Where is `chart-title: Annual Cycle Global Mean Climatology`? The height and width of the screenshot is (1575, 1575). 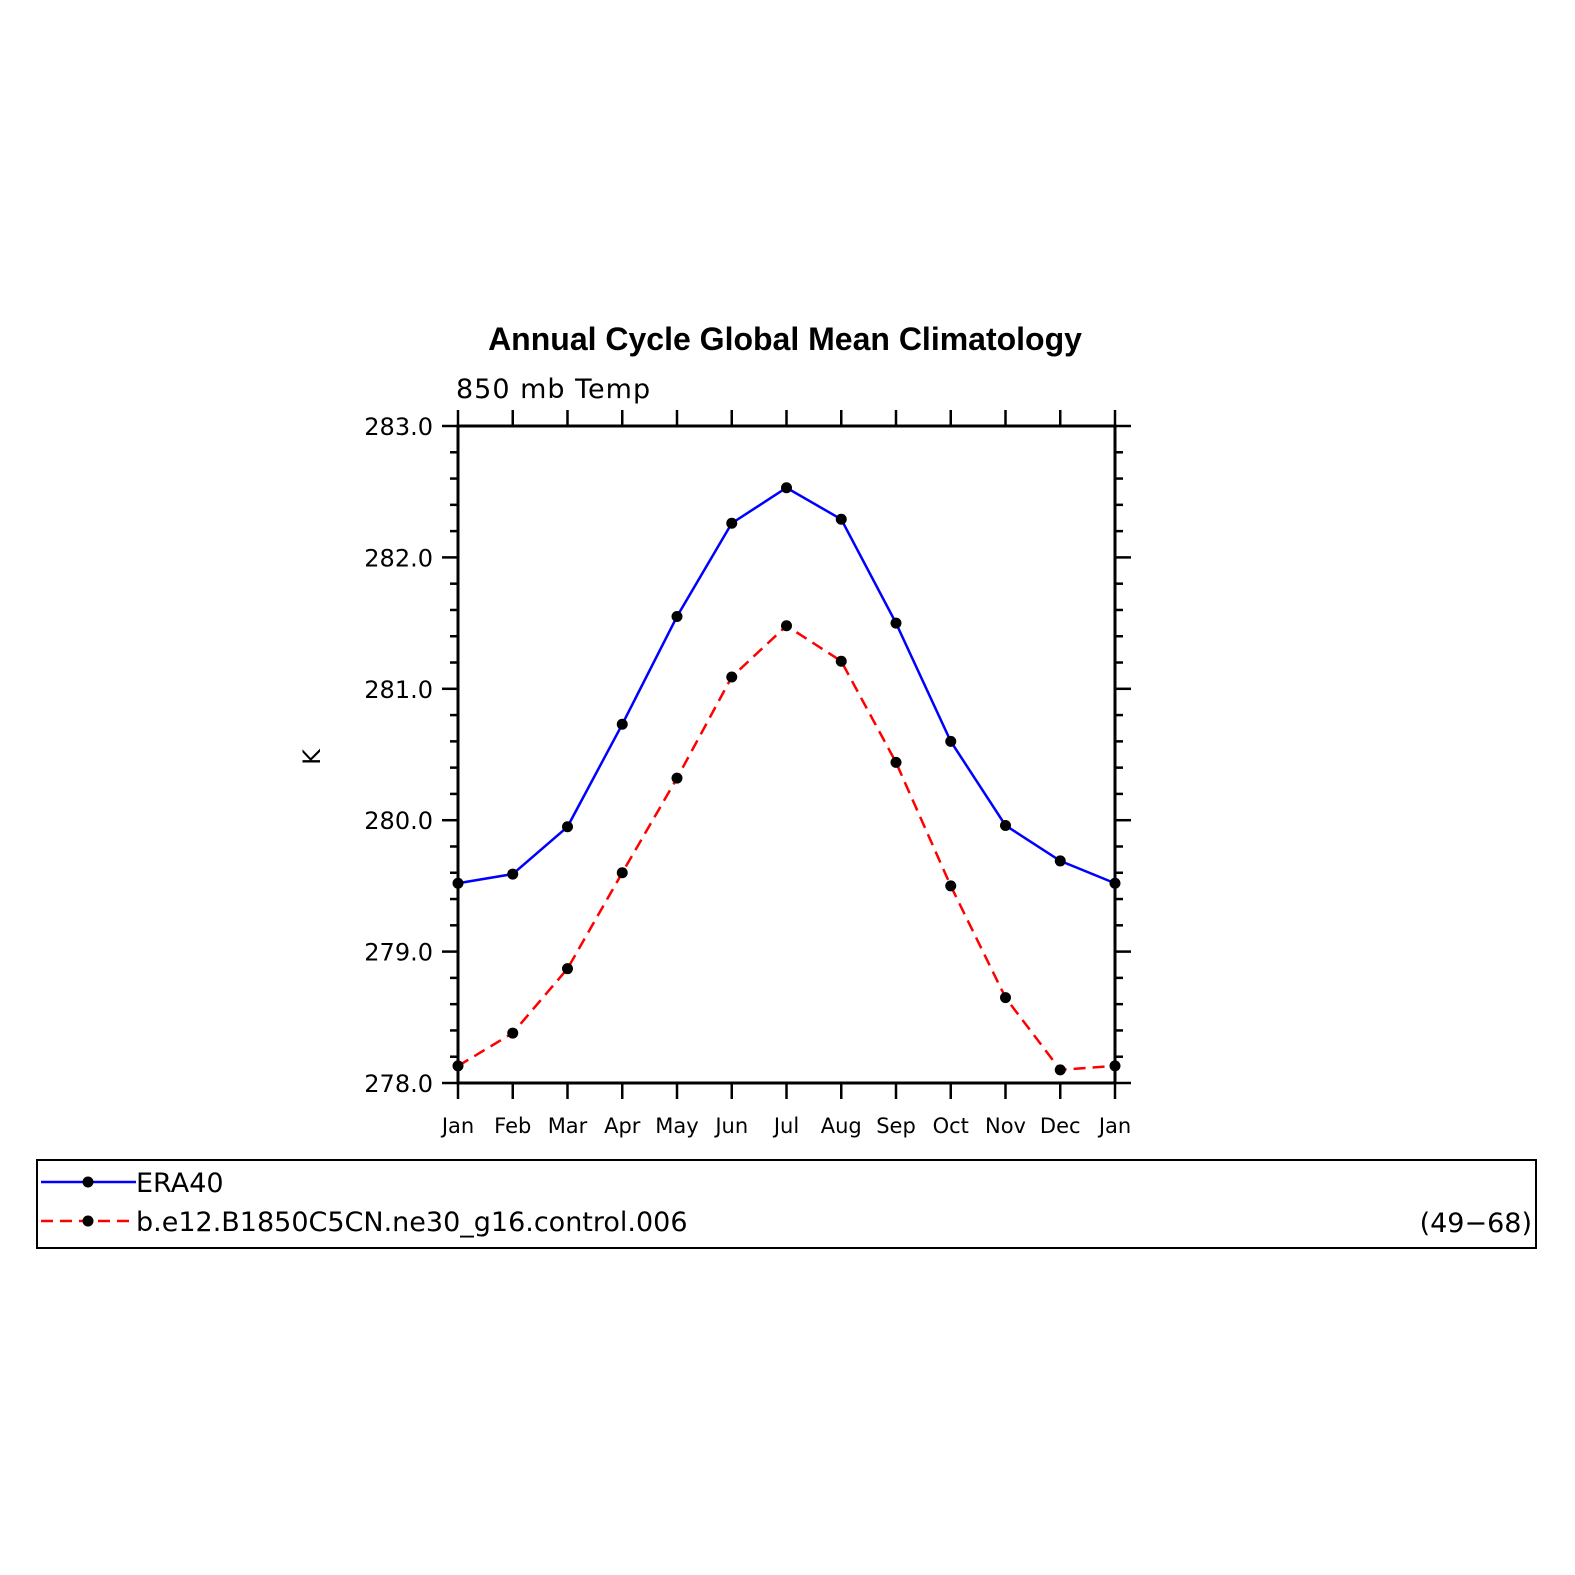 chart-title: Annual Cycle Global Mean Climatology is located at coordinates (785, 339).